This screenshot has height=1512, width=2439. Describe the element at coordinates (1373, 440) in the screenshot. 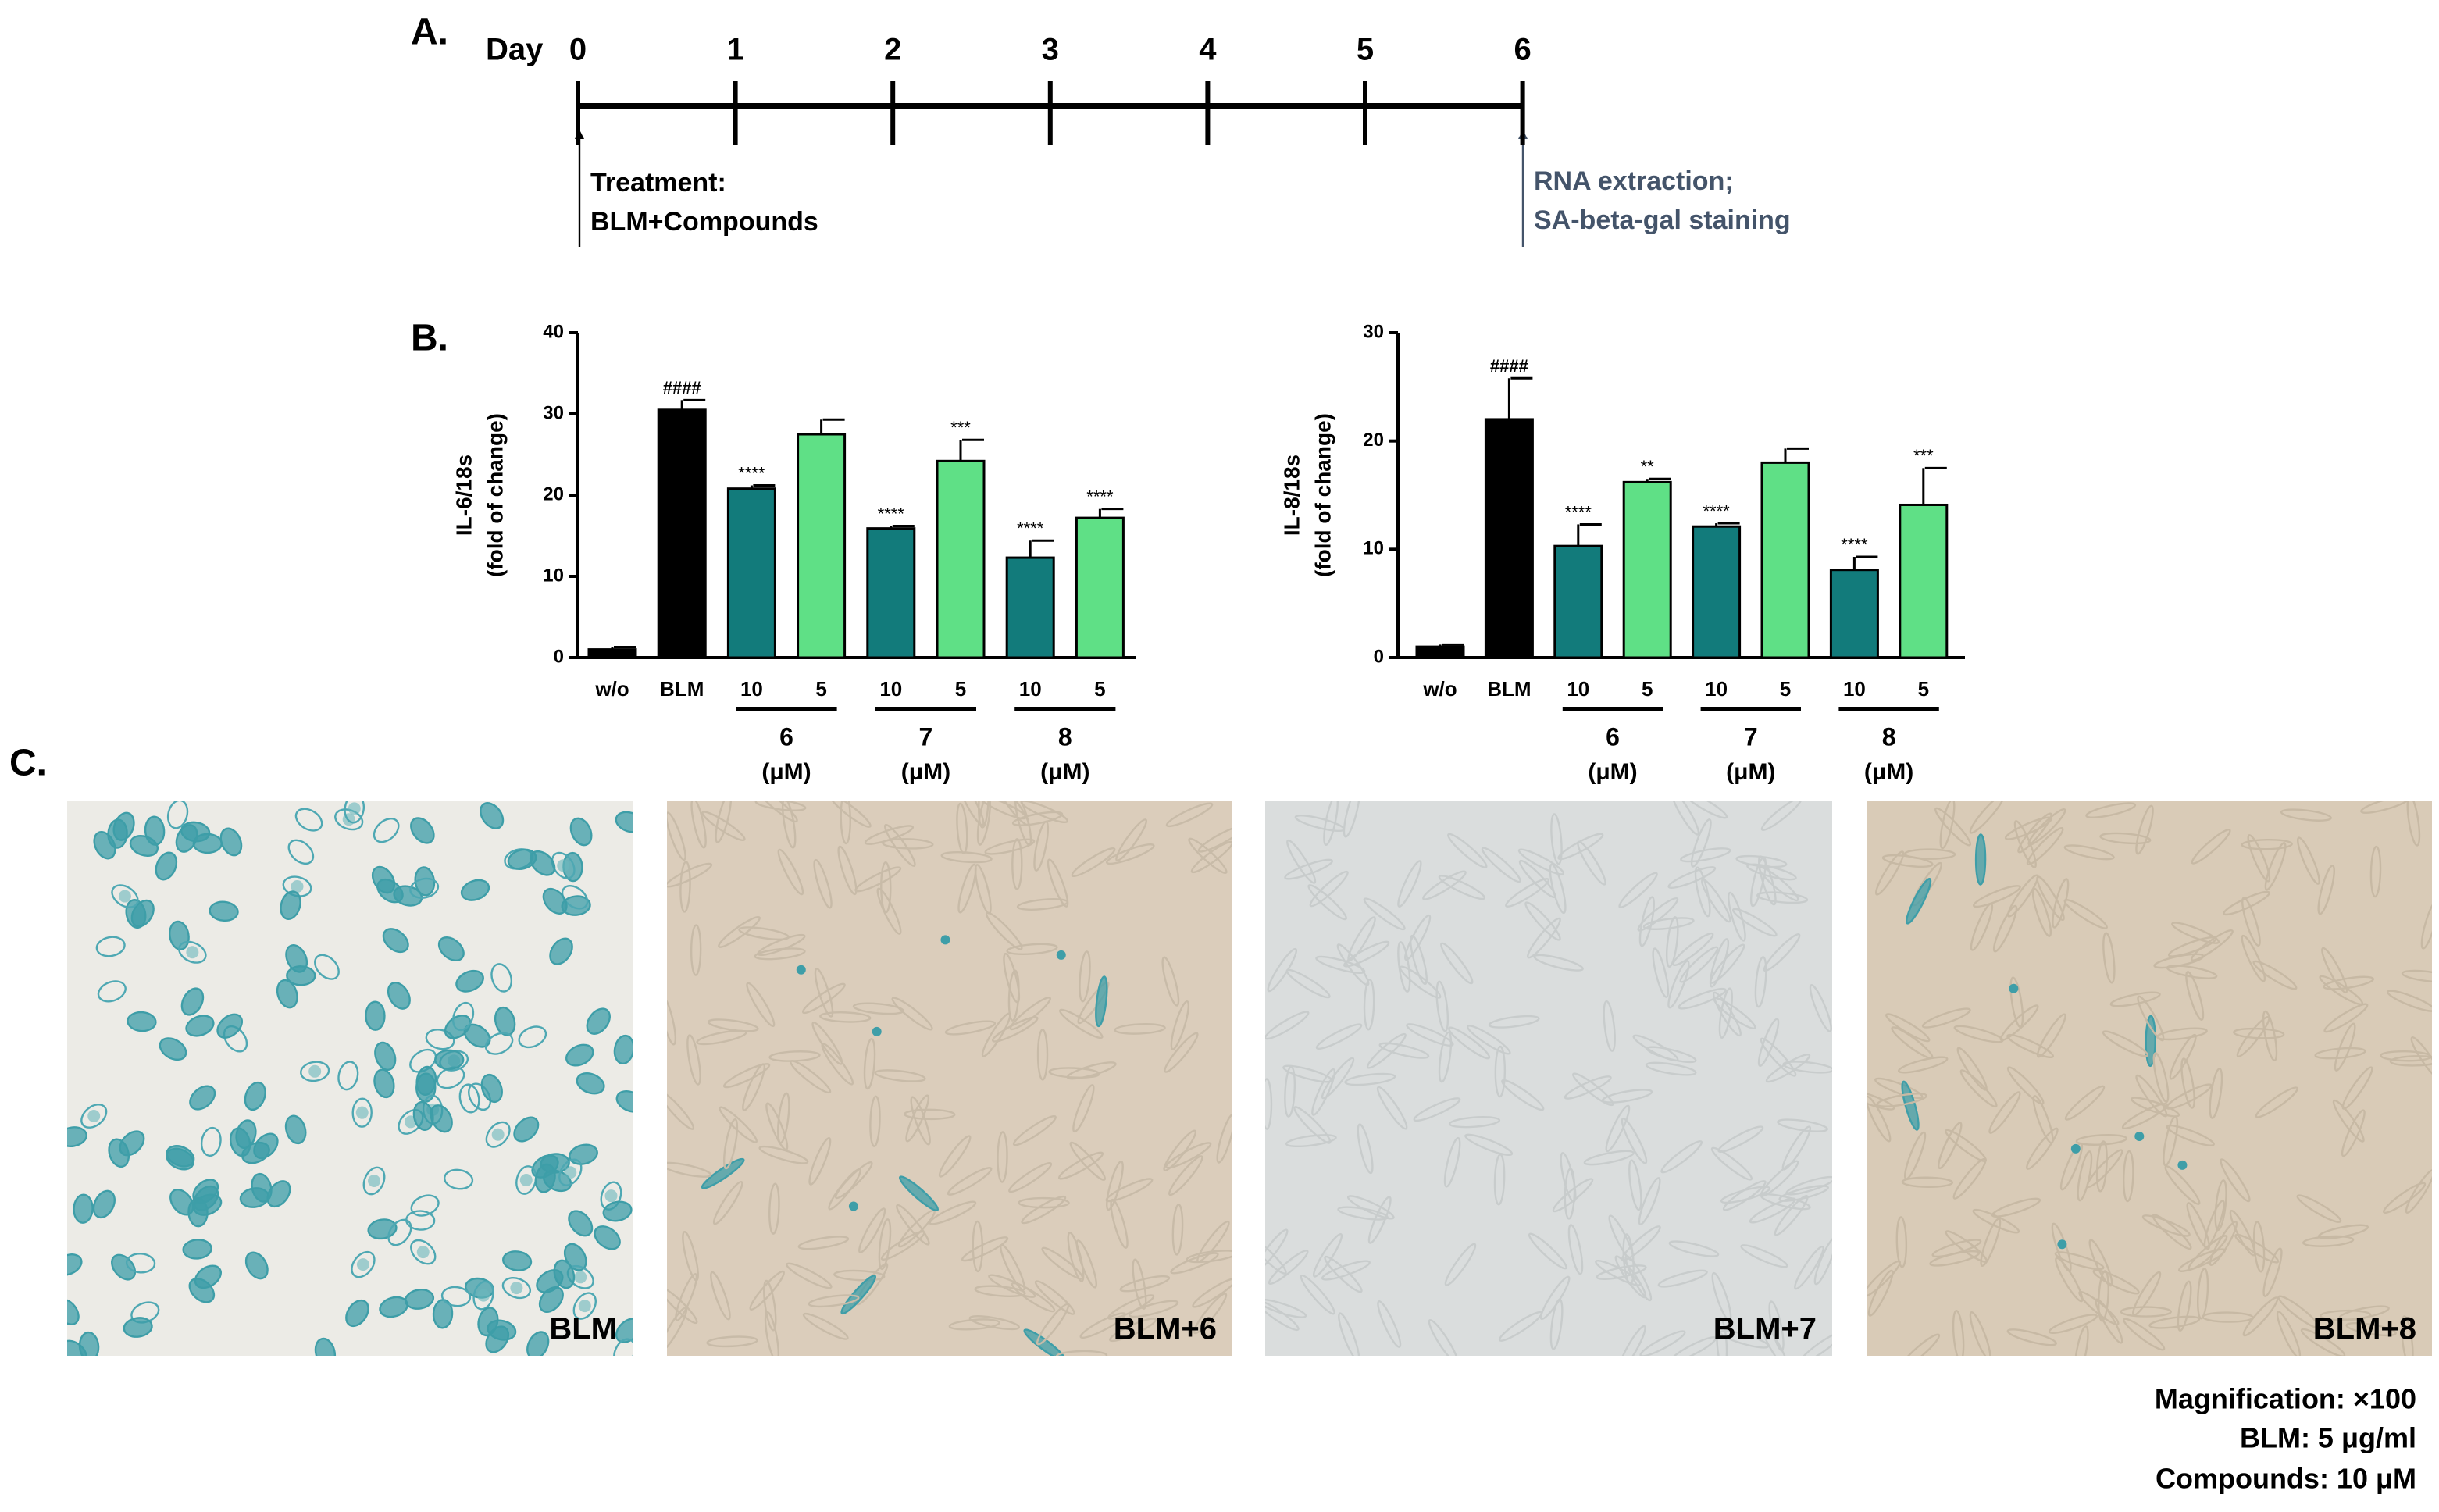

I see `y-tick-label: 20` at that location.